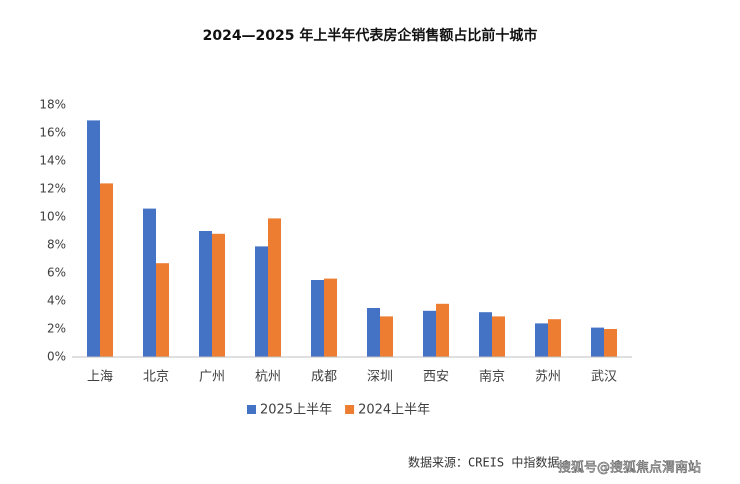  I want to click on y-tick-label: 18%, so click(52, 105).